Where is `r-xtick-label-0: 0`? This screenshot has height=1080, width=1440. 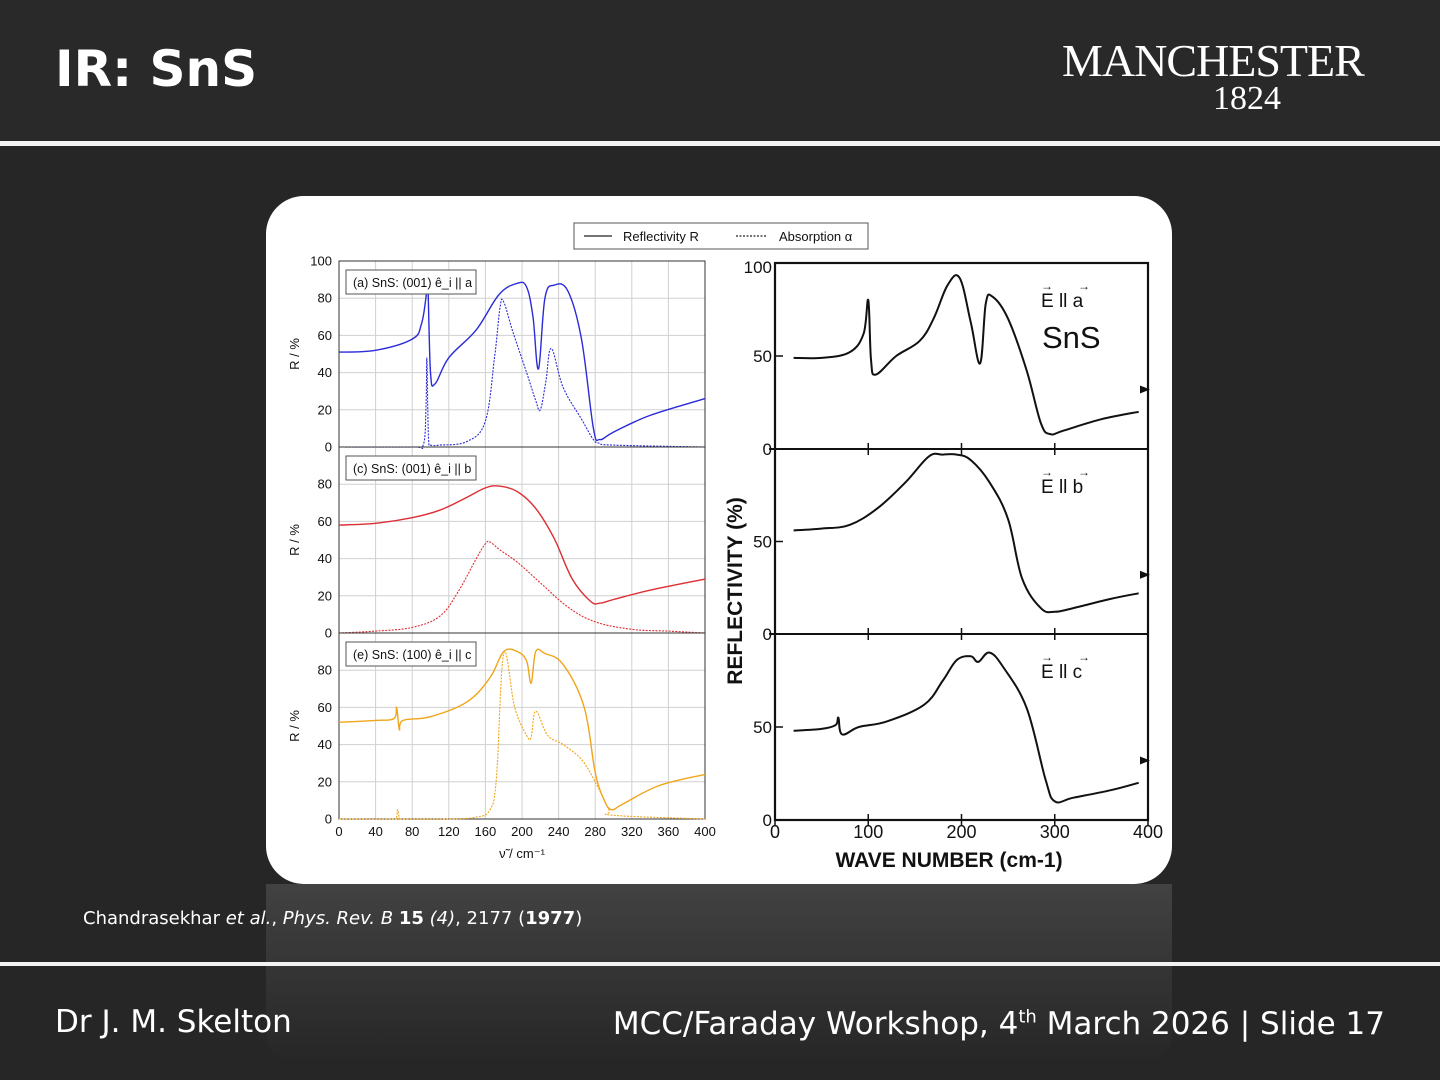 r-xtick-label-0: 0 is located at coordinates (775, 832).